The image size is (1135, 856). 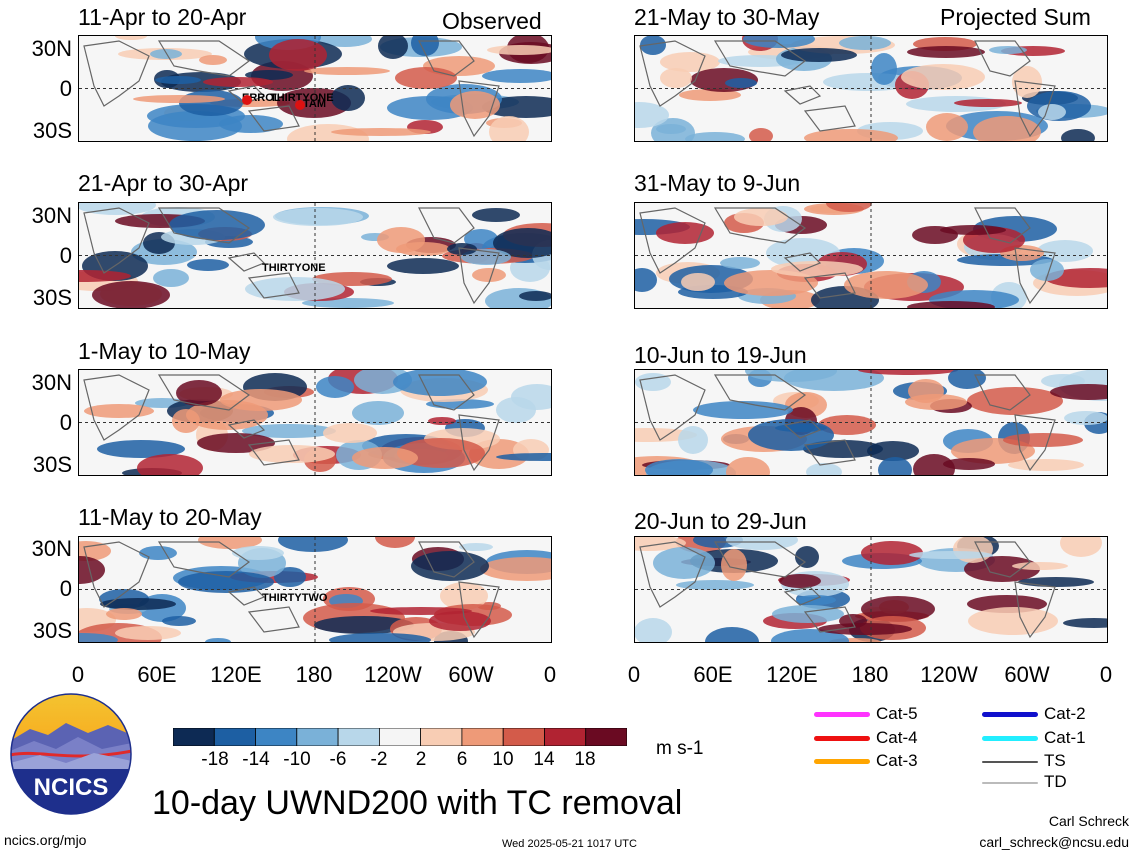 What do you see at coordinates (400, 737) in the screenshot?
I see `colorbar-boxes` at bounding box center [400, 737].